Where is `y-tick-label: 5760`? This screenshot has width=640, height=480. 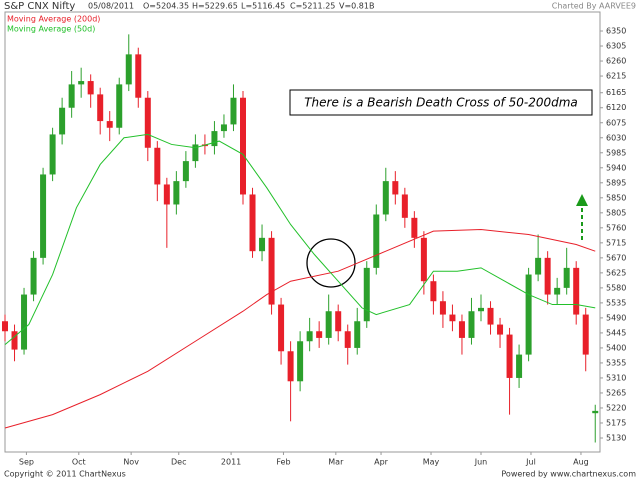
y-tick-label: 5760 is located at coordinates (616, 227).